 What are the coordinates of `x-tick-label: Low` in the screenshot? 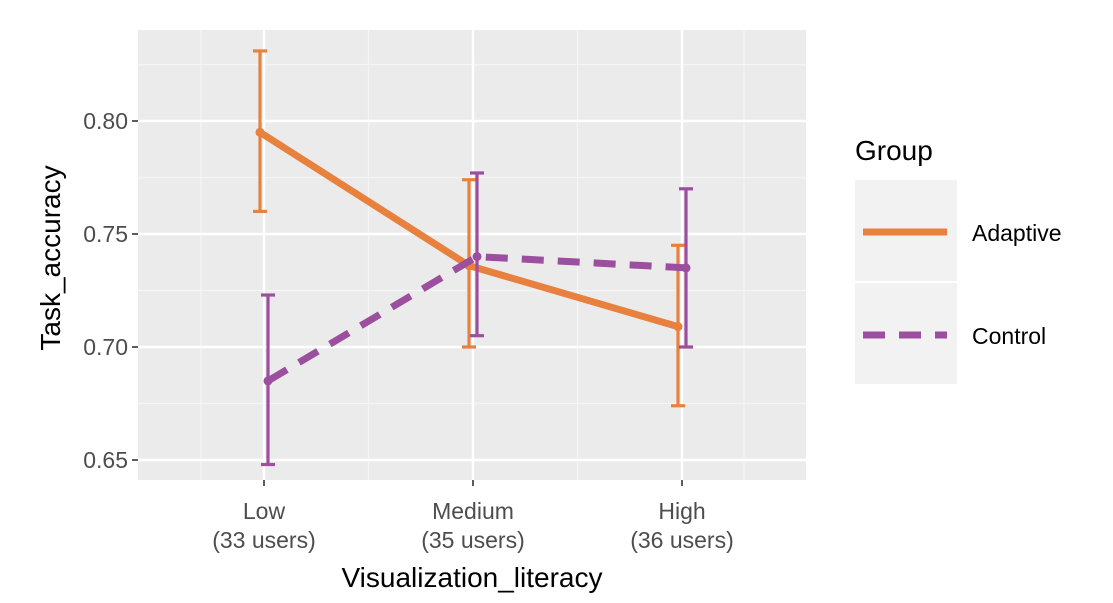 It's located at (264, 511).